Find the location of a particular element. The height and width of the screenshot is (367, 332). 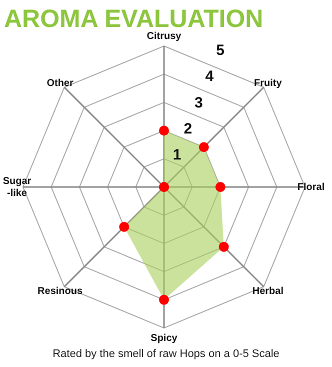

spoke-label: Sugar-like is located at coordinates (17, 187).